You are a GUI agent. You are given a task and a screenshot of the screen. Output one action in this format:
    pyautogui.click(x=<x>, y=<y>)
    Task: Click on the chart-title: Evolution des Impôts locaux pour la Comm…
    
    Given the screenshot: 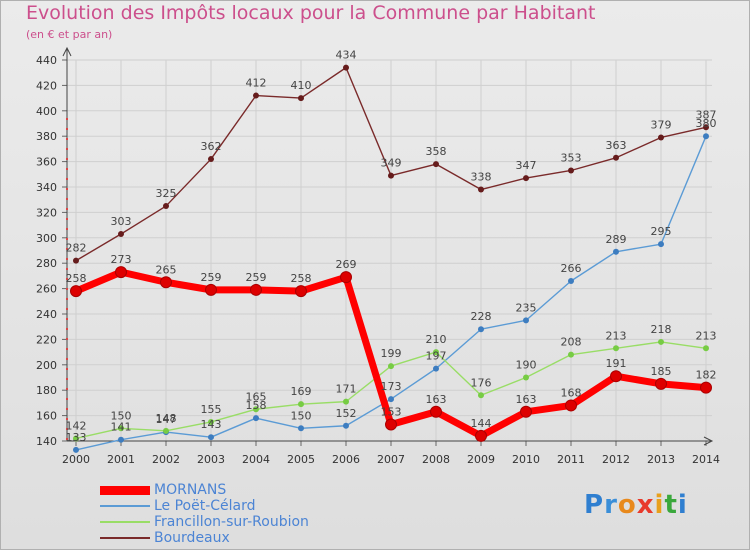 What is the action you would take?
    pyautogui.click(x=311, y=13)
    